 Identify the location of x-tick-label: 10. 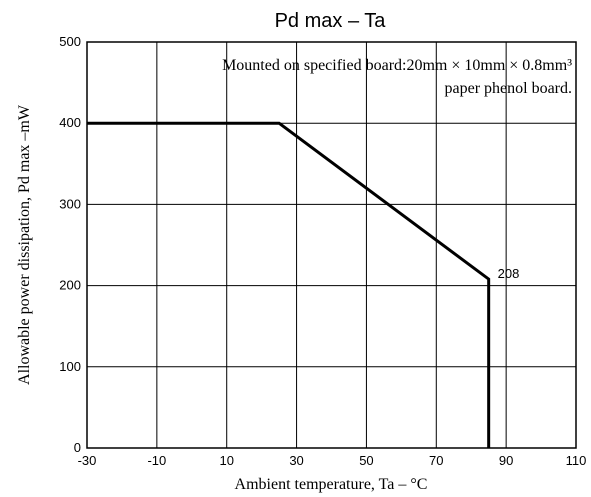
(226, 460).